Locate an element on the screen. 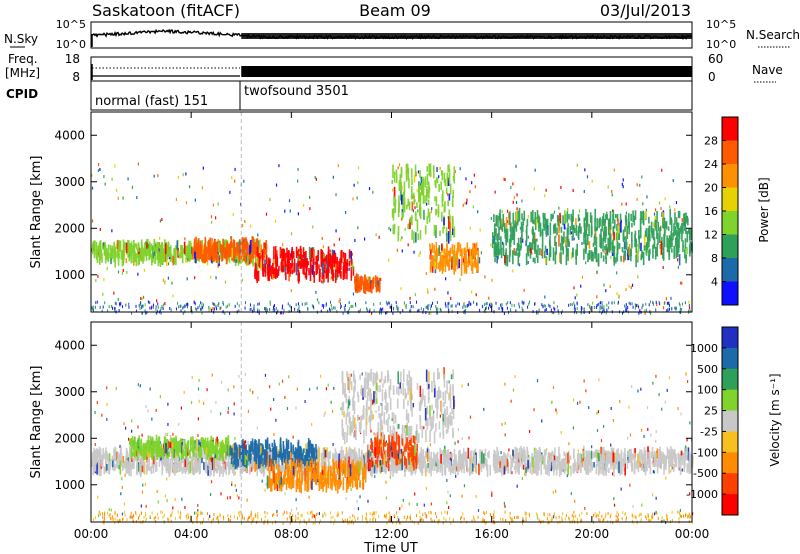  beam-title: Beam 09 is located at coordinates (395, 10).